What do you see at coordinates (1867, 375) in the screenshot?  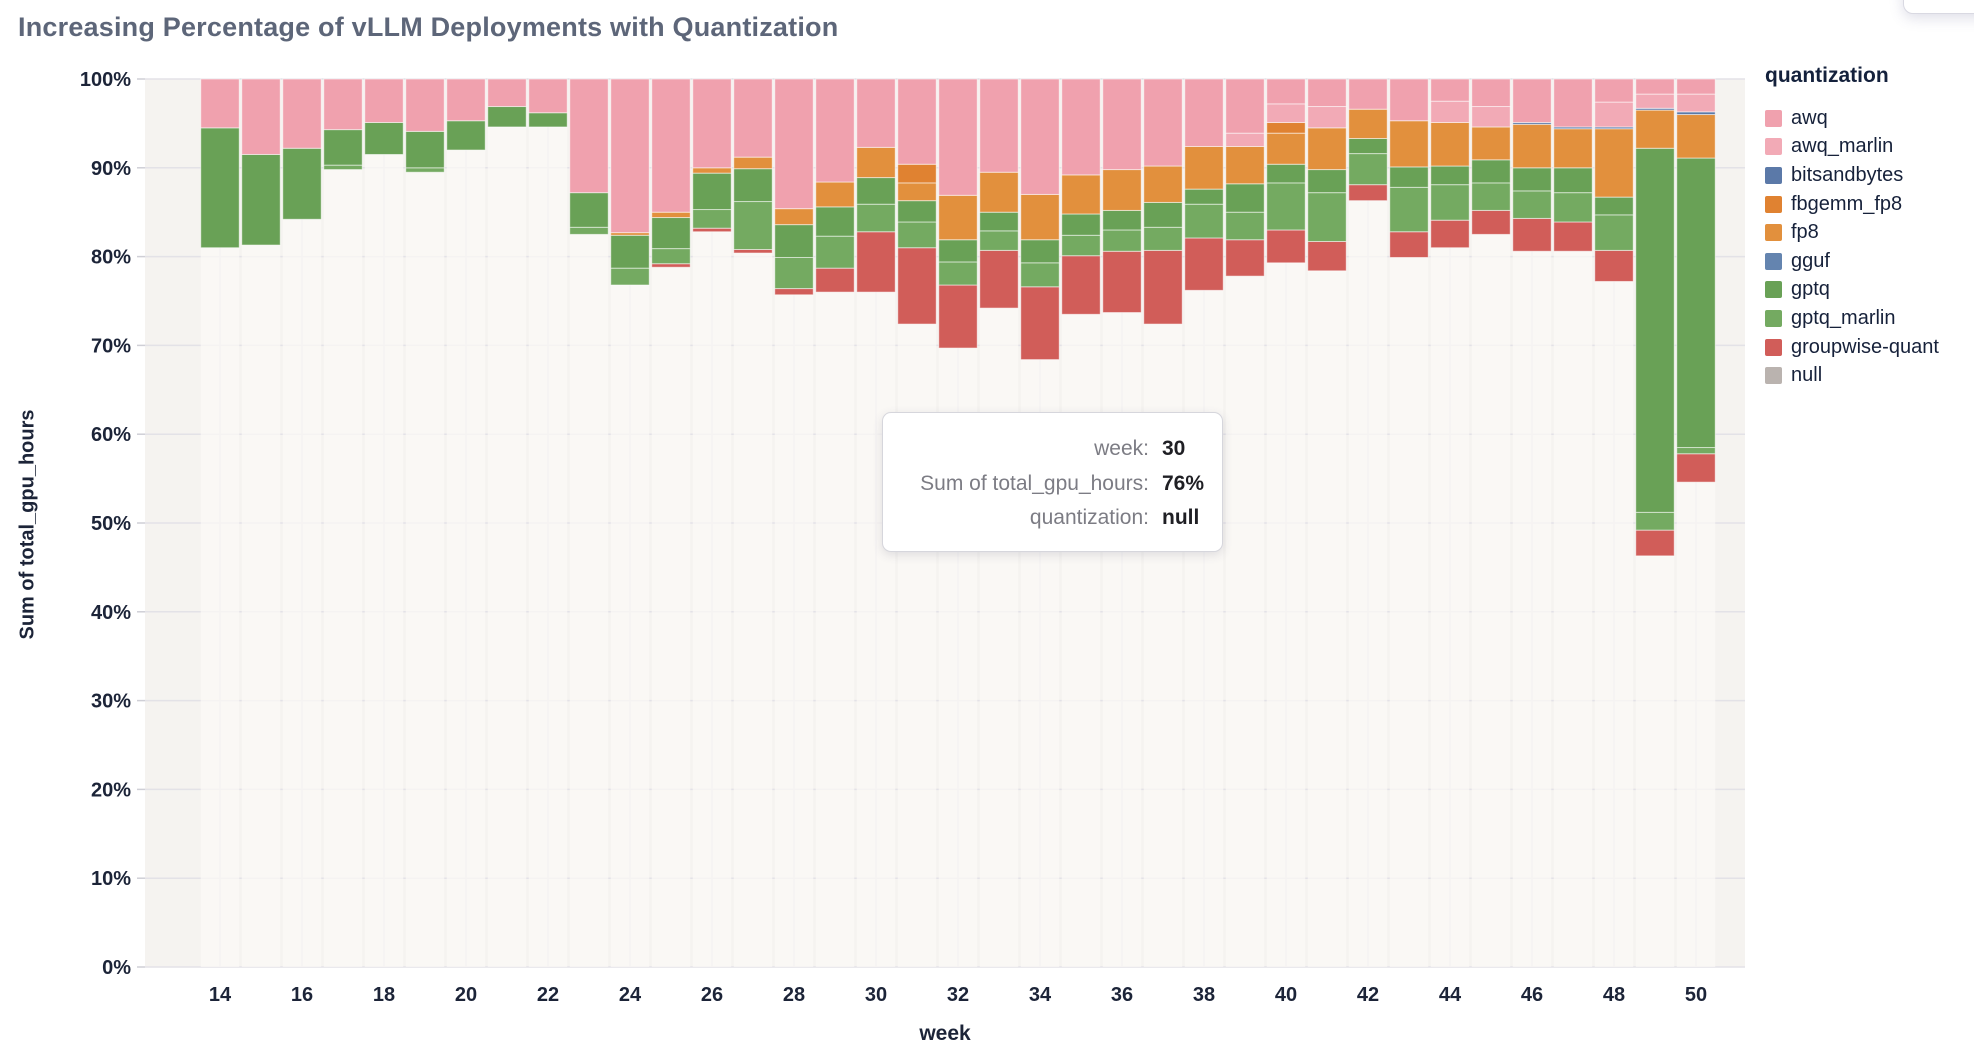 I see `legend-item-null: null` at bounding box center [1867, 375].